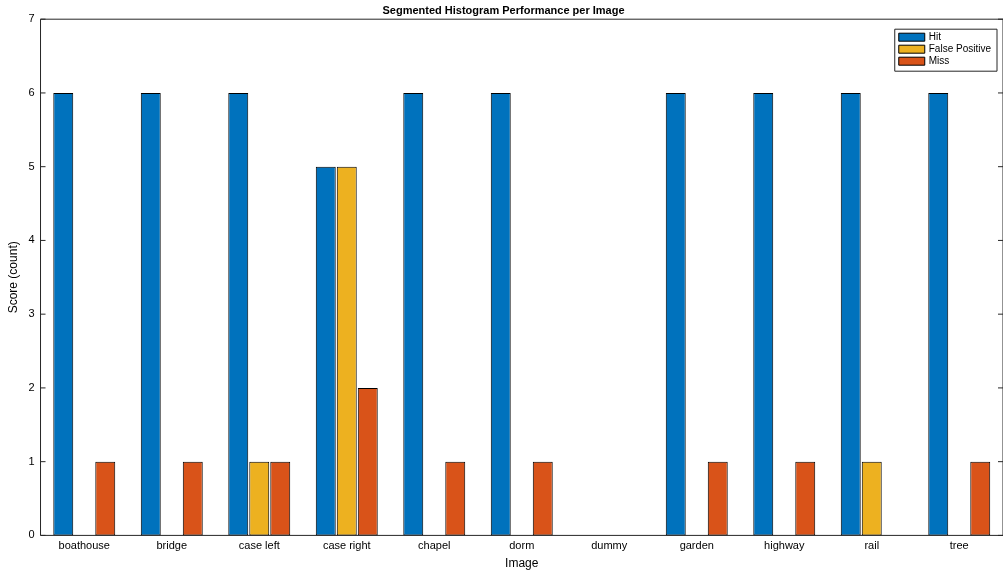  I want to click on x-tick-label: dummy, so click(609, 545).